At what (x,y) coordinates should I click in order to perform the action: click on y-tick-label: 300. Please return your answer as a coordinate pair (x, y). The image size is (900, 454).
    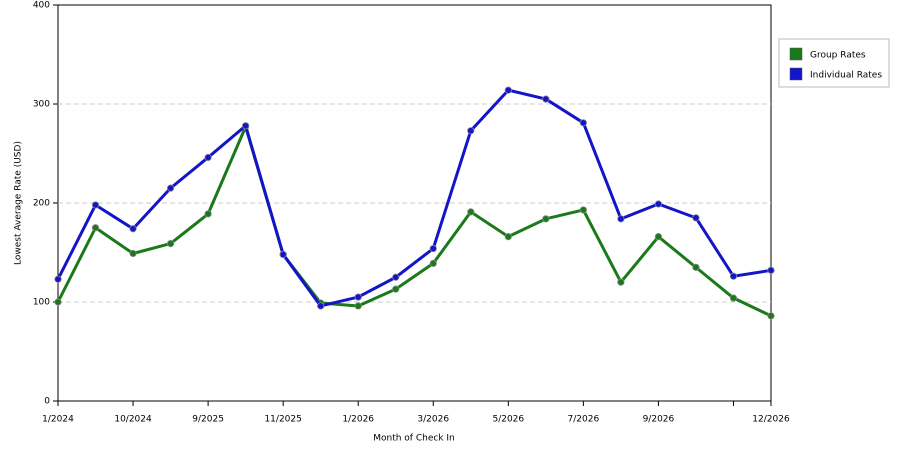
    Looking at the image, I should click on (41, 105).